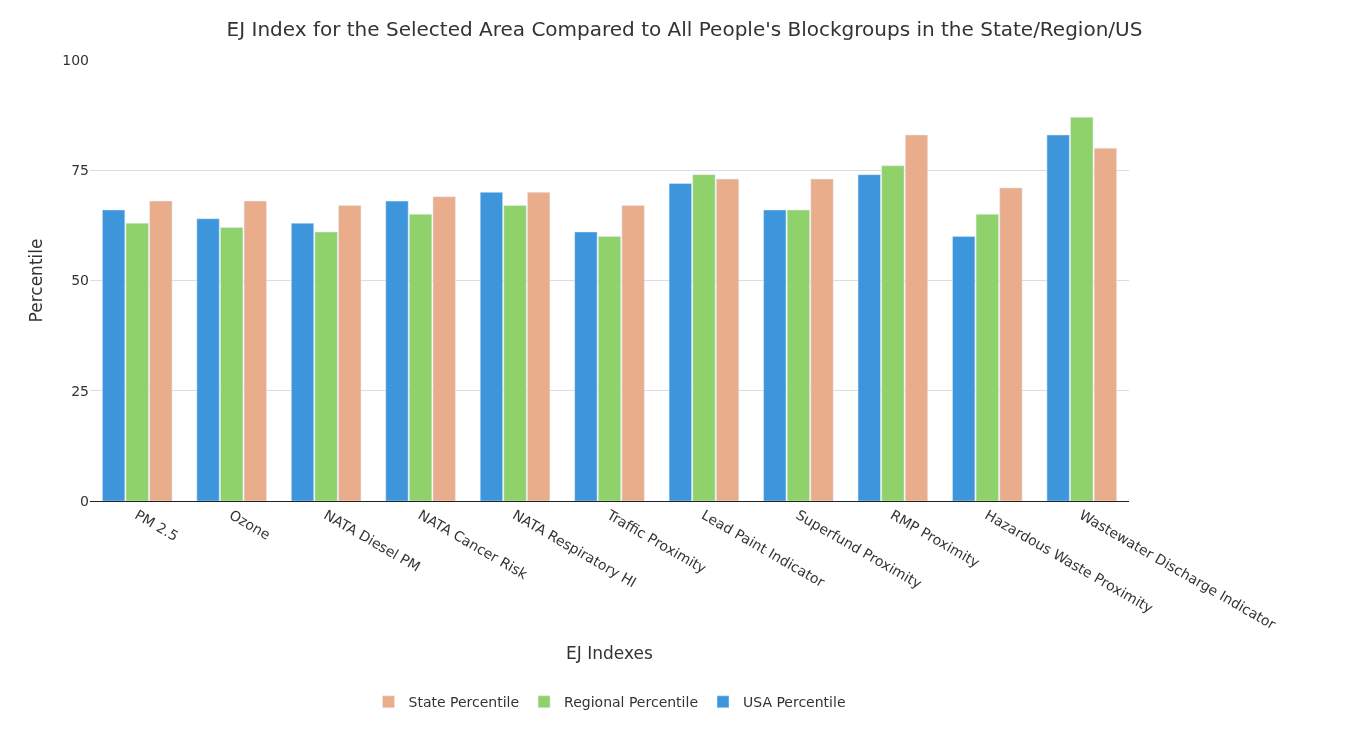 This screenshot has width=1369, height=730. I want to click on y-axis-title: Percentile, so click(35, 280).